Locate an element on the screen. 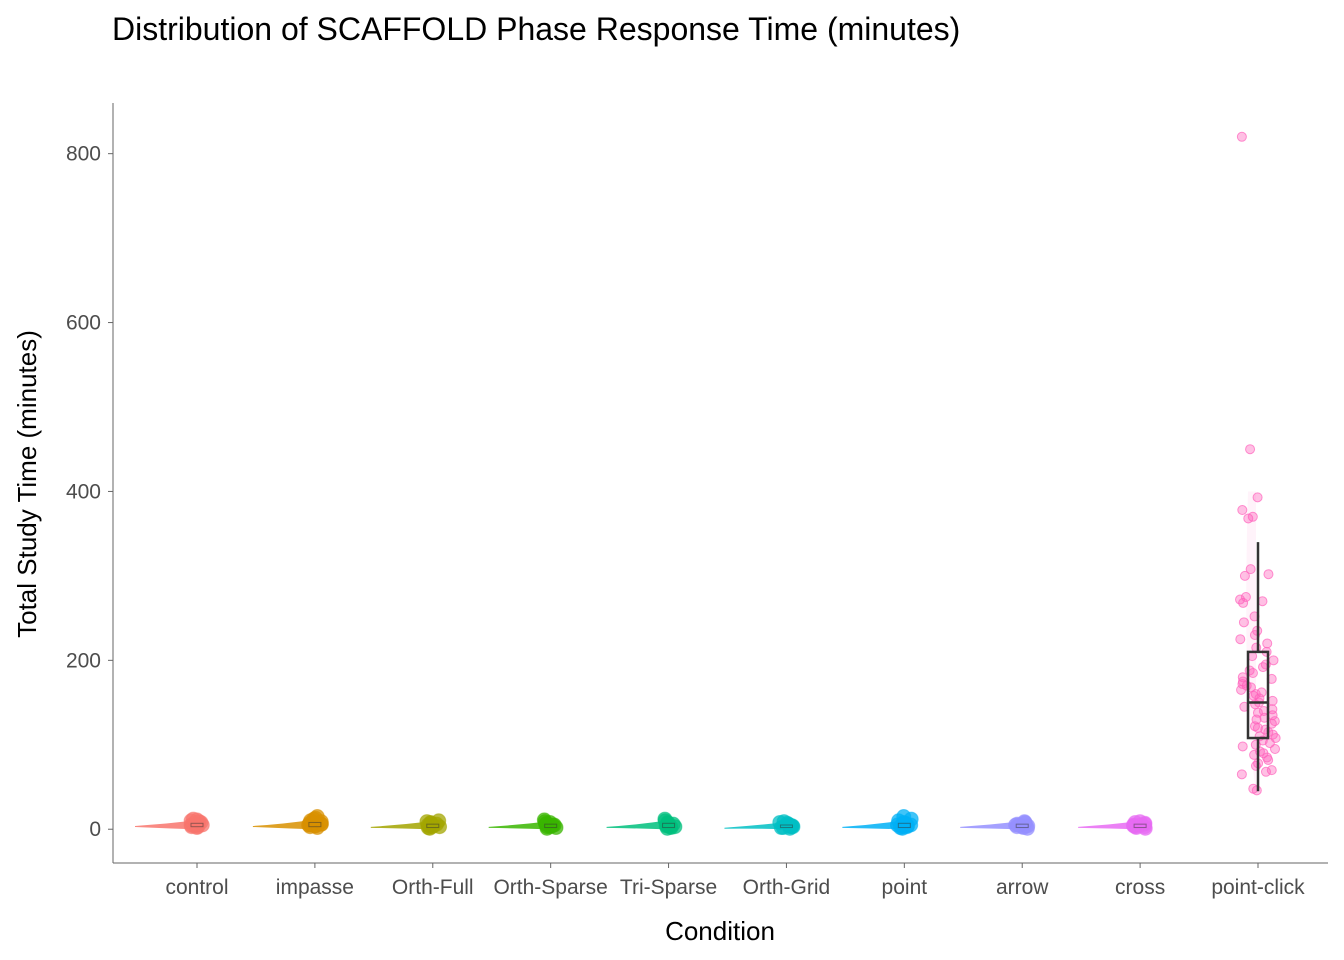  y-tick-label: 0 is located at coordinates (95, 829).